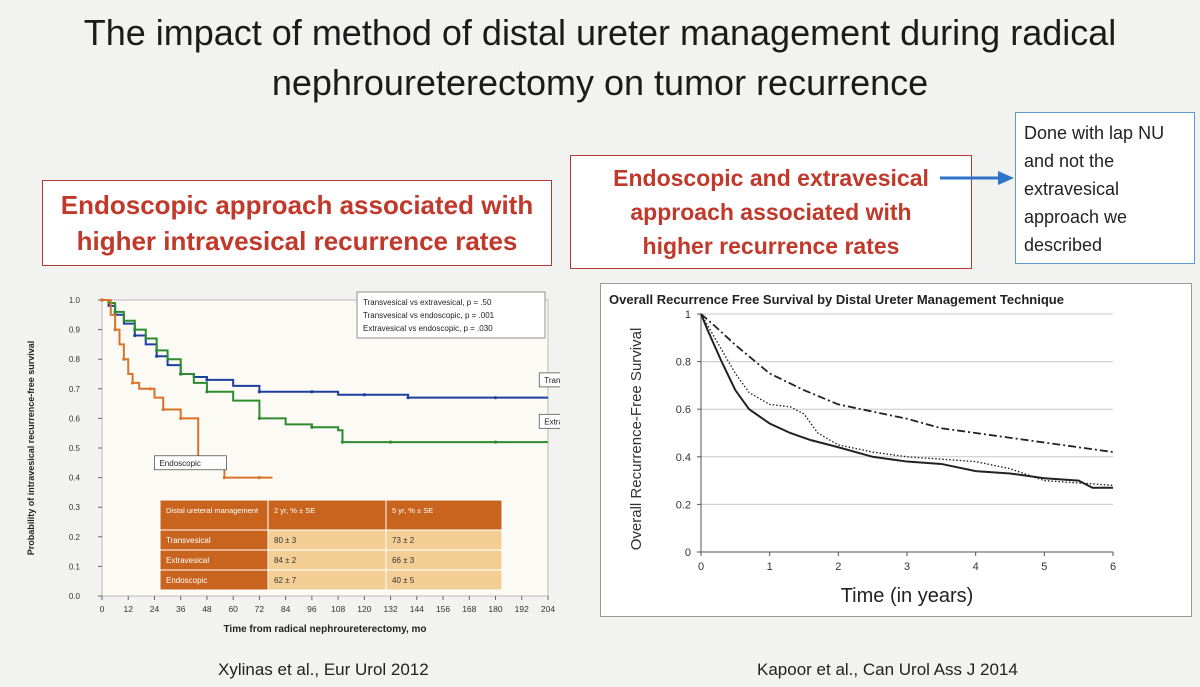 The image size is (1200, 687). What do you see at coordinates (522, 609) in the screenshot?
I see `x-tick-label: 192` at bounding box center [522, 609].